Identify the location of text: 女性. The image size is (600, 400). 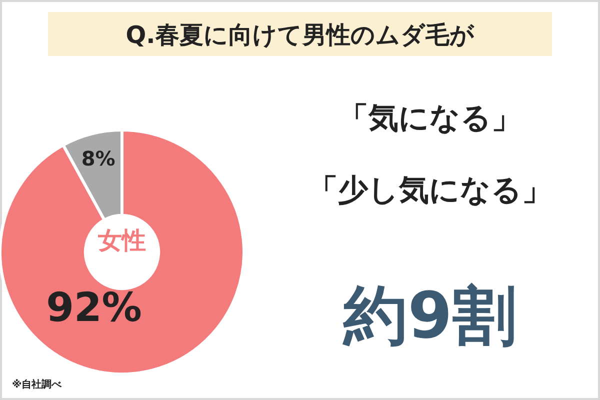
(121, 240).